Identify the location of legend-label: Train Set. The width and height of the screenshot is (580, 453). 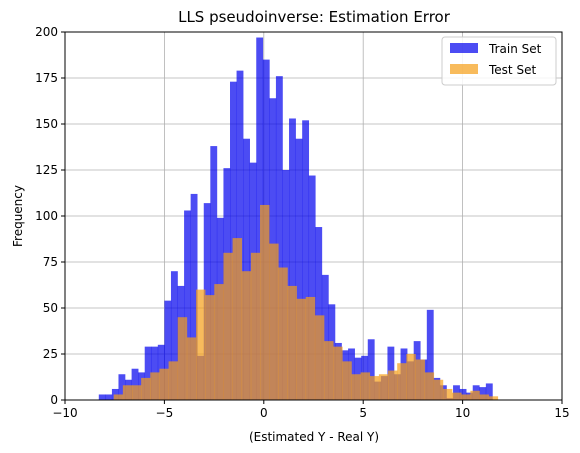
(515, 49).